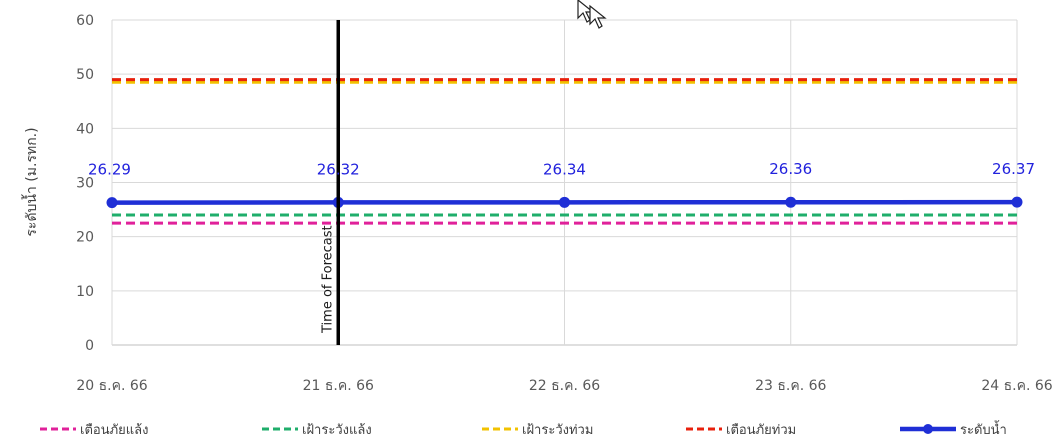 The height and width of the screenshot is (446, 1064). Describe the element at coordinates (85, 184) in the screenshot. I see `y-tick-label: 30` at that location.